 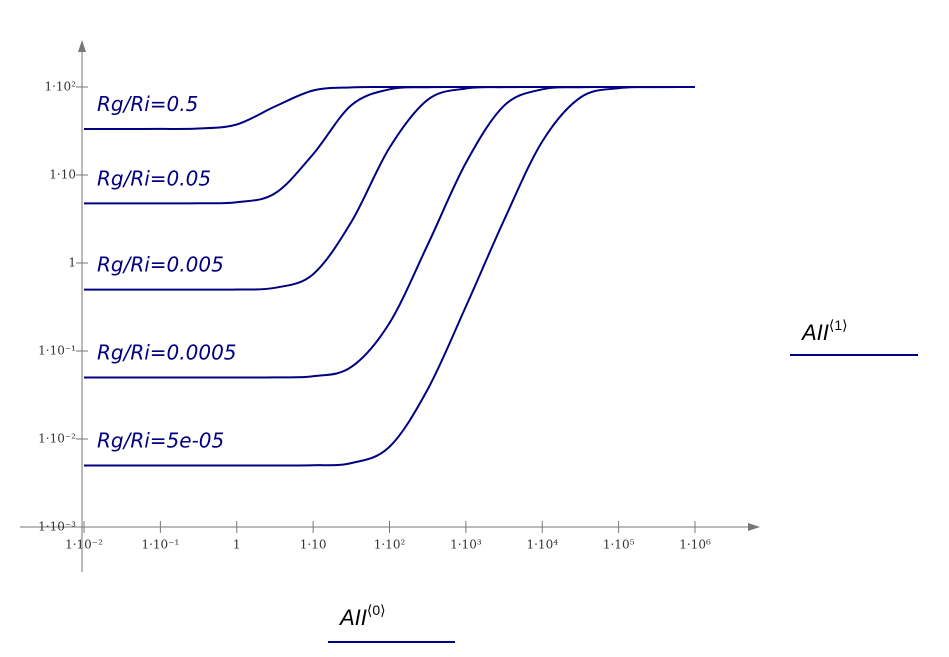 I want to click on x-tick-label: 1·10⁴, so click(x=542, y=545).